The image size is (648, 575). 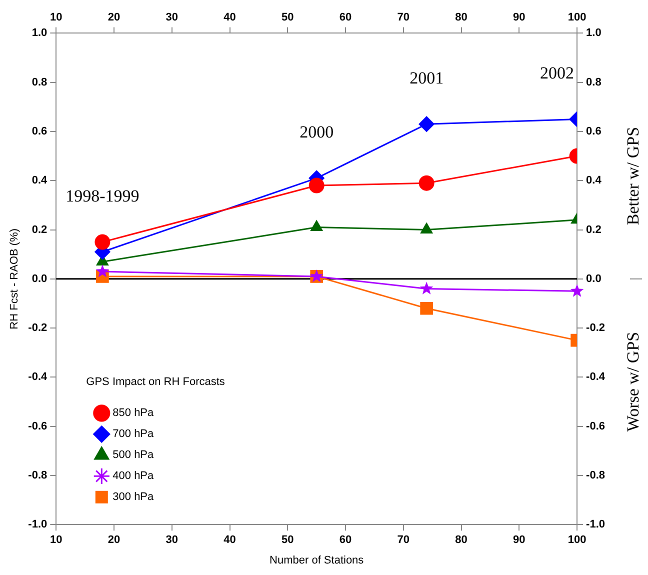 I want to click on y-tick-label: -0.2, so click(x=38, y=328).